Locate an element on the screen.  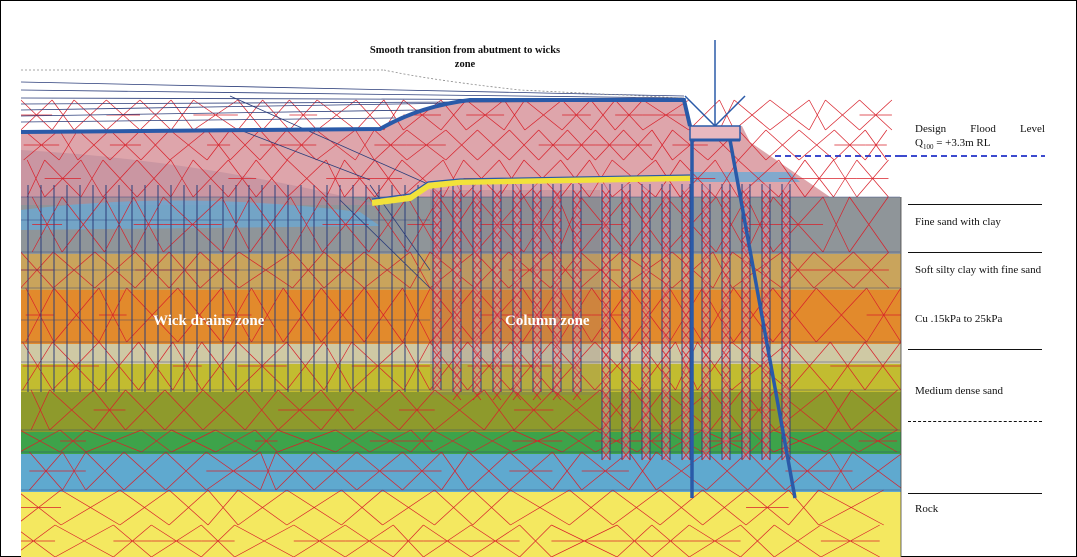
flood-level-label: Design Flood Level Q100 = +3.3m RL is located at coordinates (980, 138).